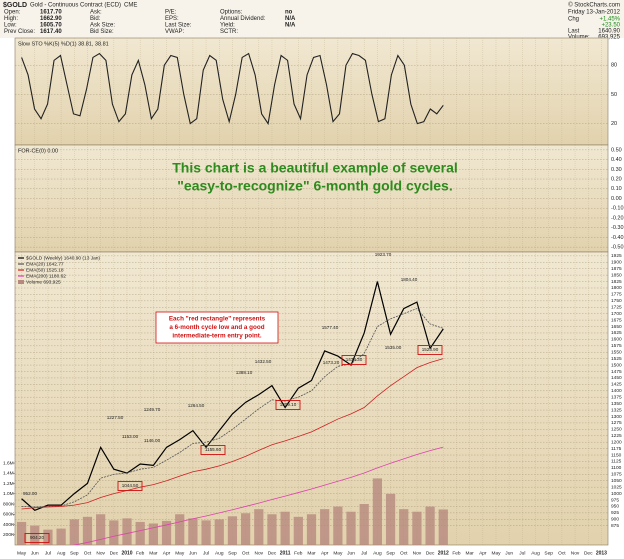  What do you see at coordinates (8, 484) in the screenshot?
I see `y2-tick-label: 1.2M` at bounding box center [8, 484].